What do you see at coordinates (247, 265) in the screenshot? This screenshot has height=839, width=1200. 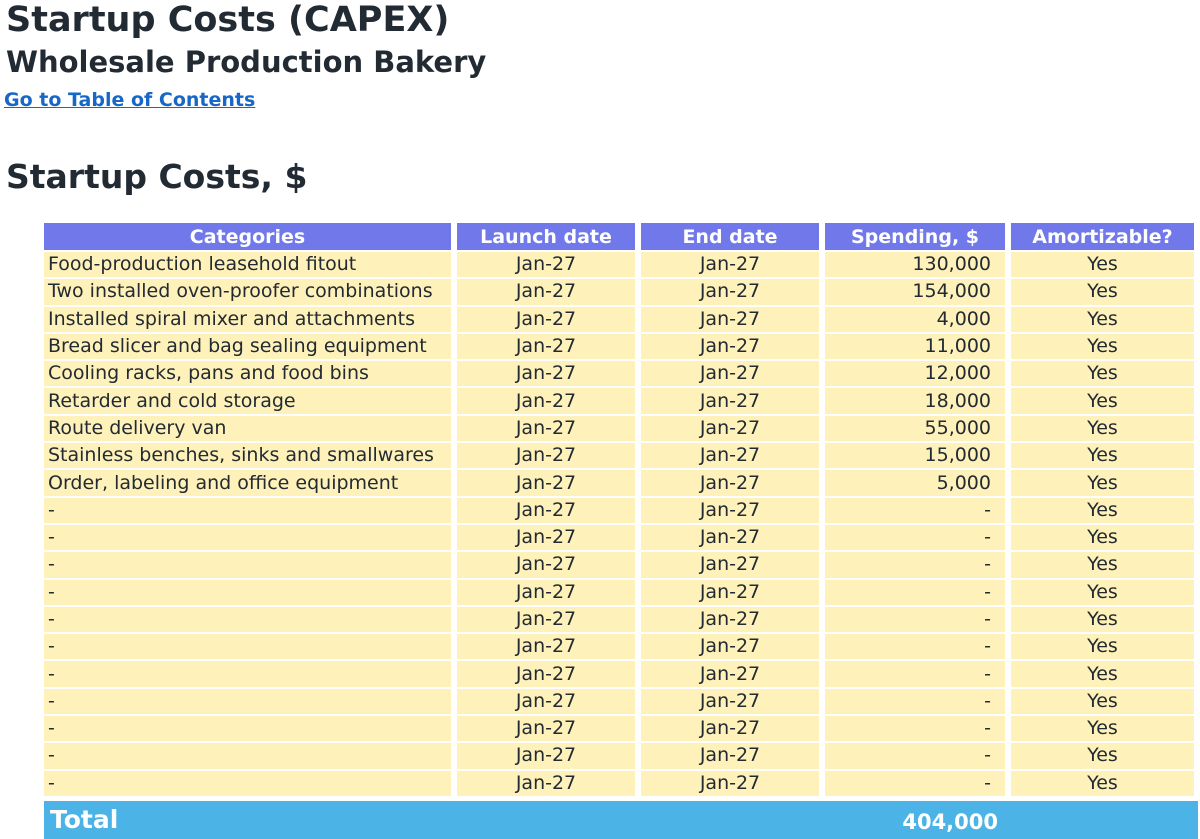 I see `category-cell: Food-production leasehold fitout` at bounding box center [247, 265].